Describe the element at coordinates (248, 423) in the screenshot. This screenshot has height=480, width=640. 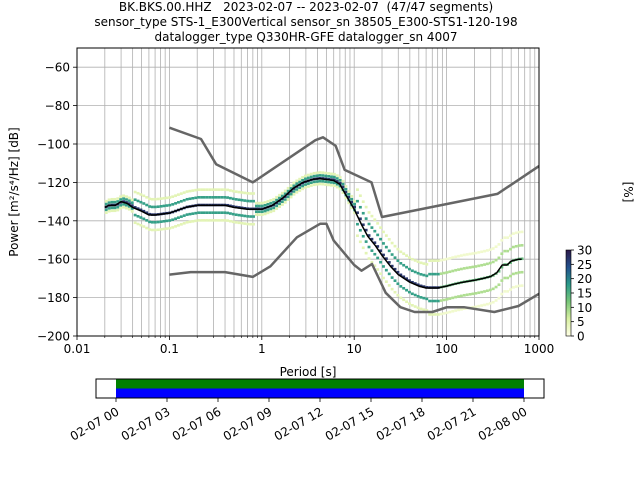
I see `time-tick-label: 02-07 09` at that location.